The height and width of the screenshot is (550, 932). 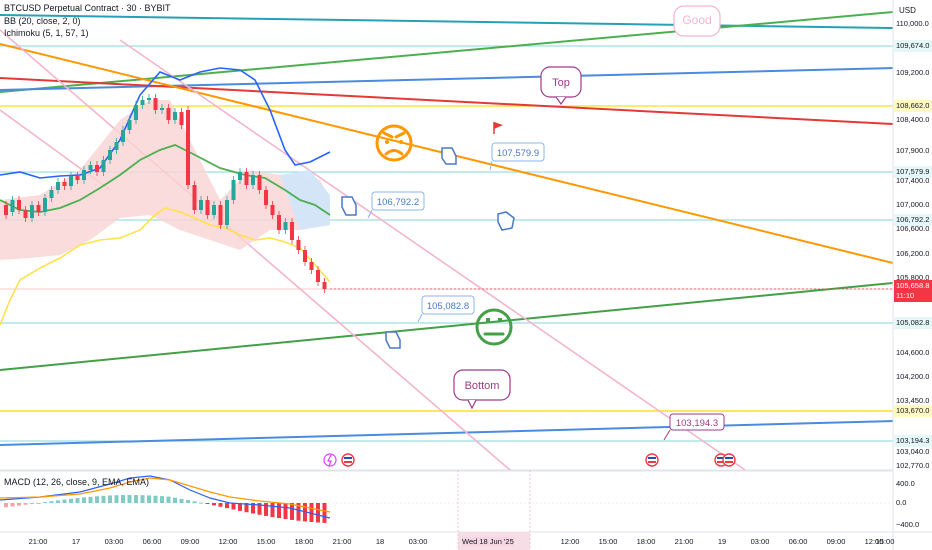 I want to click on symbol-title: BTCUSD Perpetual Contract · 30 · BYBIT, so click(x=87, y=8).